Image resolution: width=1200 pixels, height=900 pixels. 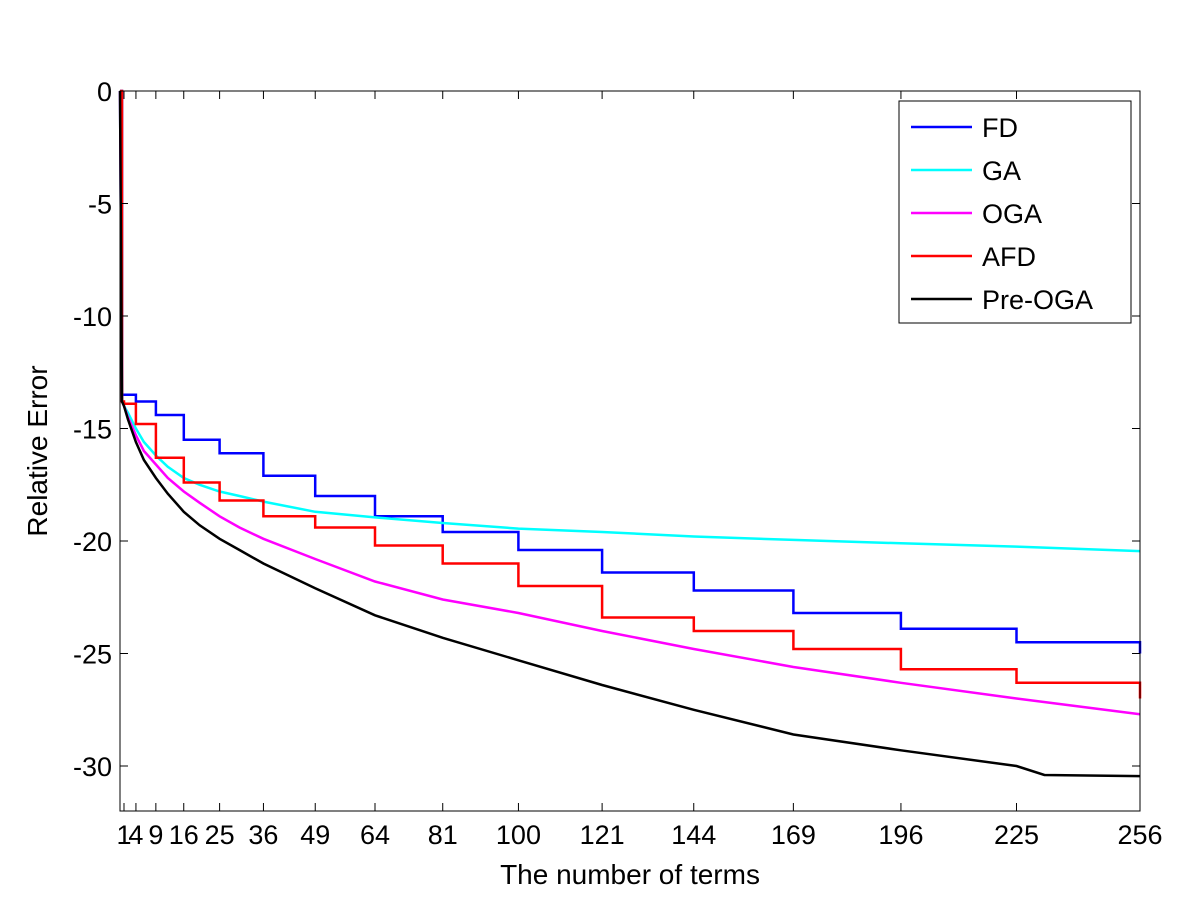 I want to click on x-tick-label: 196, so click(x=900, y=835).